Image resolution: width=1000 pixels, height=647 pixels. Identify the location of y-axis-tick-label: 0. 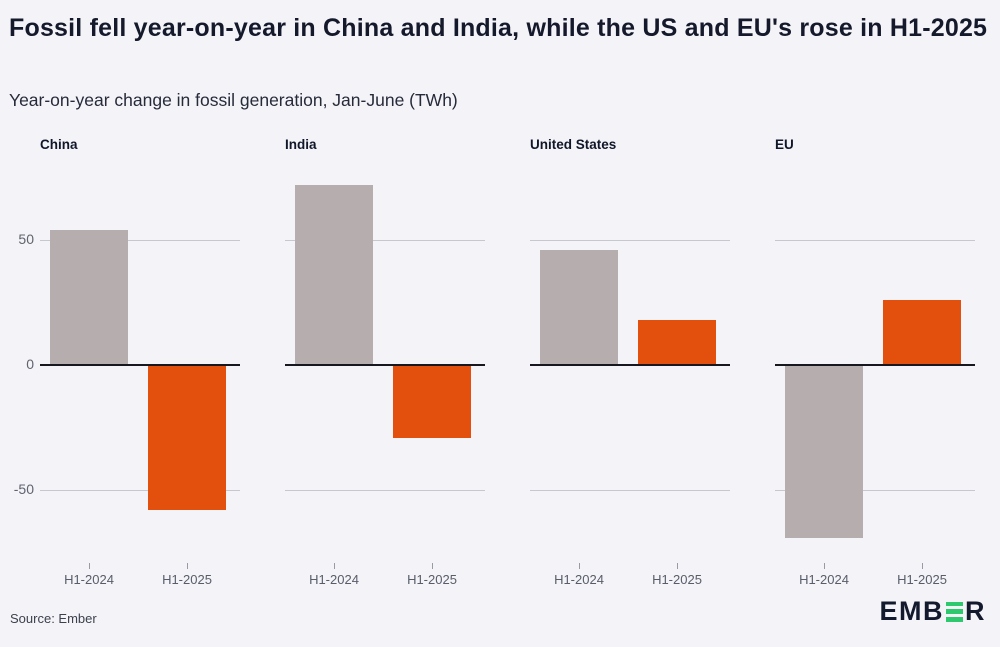
(30, 364).